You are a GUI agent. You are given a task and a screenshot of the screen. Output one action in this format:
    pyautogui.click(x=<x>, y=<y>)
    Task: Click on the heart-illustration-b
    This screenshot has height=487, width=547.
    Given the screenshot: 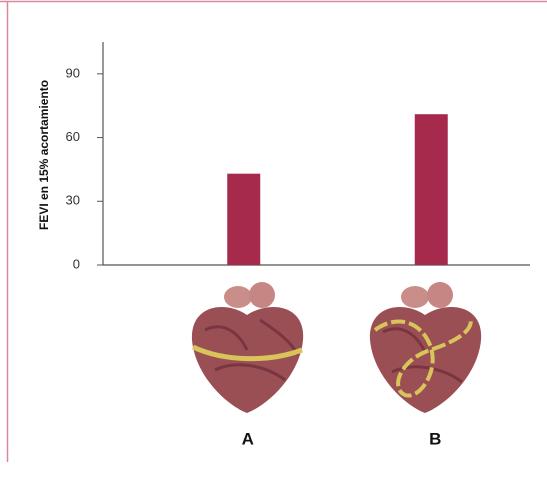 What is the action you would take?
    pyautogui.click(x=425, y=347)
    